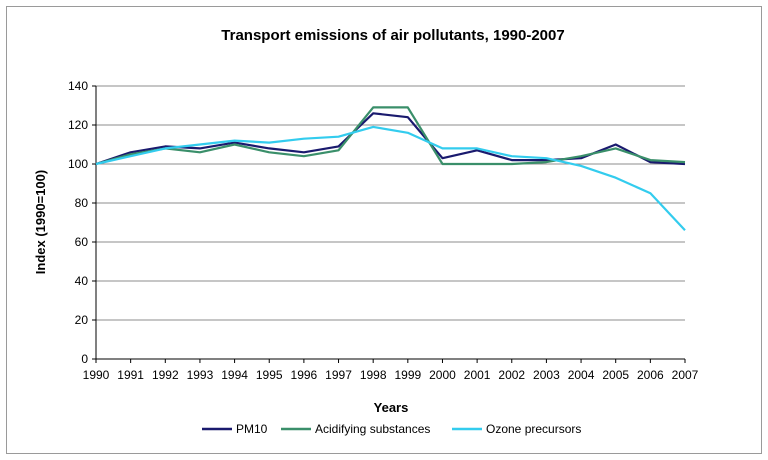 The height and width of the screenshot is (460, 768). What do you see at coordinates (685, 375) in the screenshot?
I see `x-tick-label: 2007` at bounding box center [685, 375].